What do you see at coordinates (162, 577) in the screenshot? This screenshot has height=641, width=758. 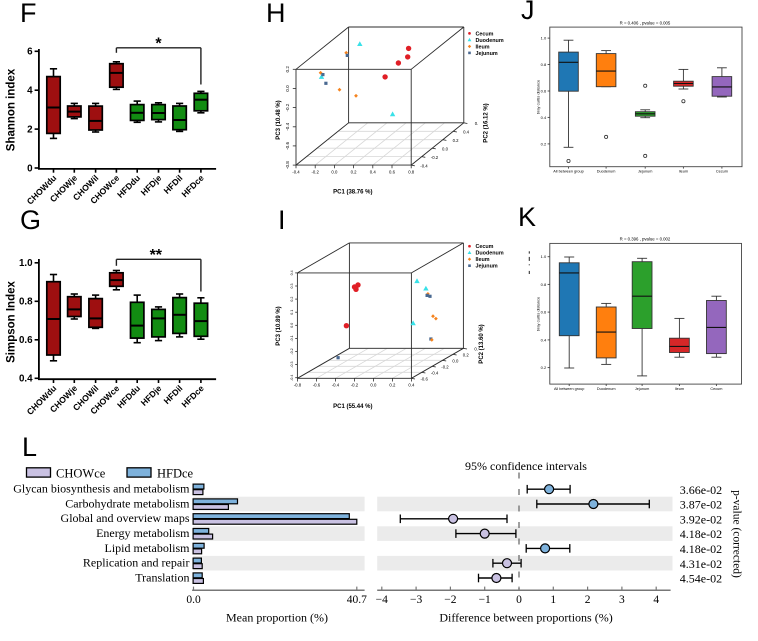 I see `svg-text: Translation` at bounding box center [162, 577].